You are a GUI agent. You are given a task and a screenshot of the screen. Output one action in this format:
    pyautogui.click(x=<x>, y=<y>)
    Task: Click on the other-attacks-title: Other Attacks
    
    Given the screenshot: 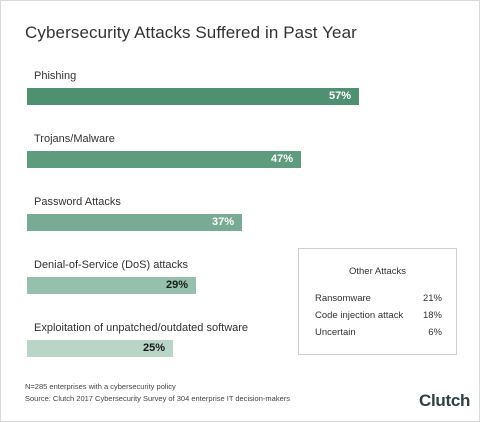 What is the action you would take?
    pyautogui.click(x=377, y=271)
    